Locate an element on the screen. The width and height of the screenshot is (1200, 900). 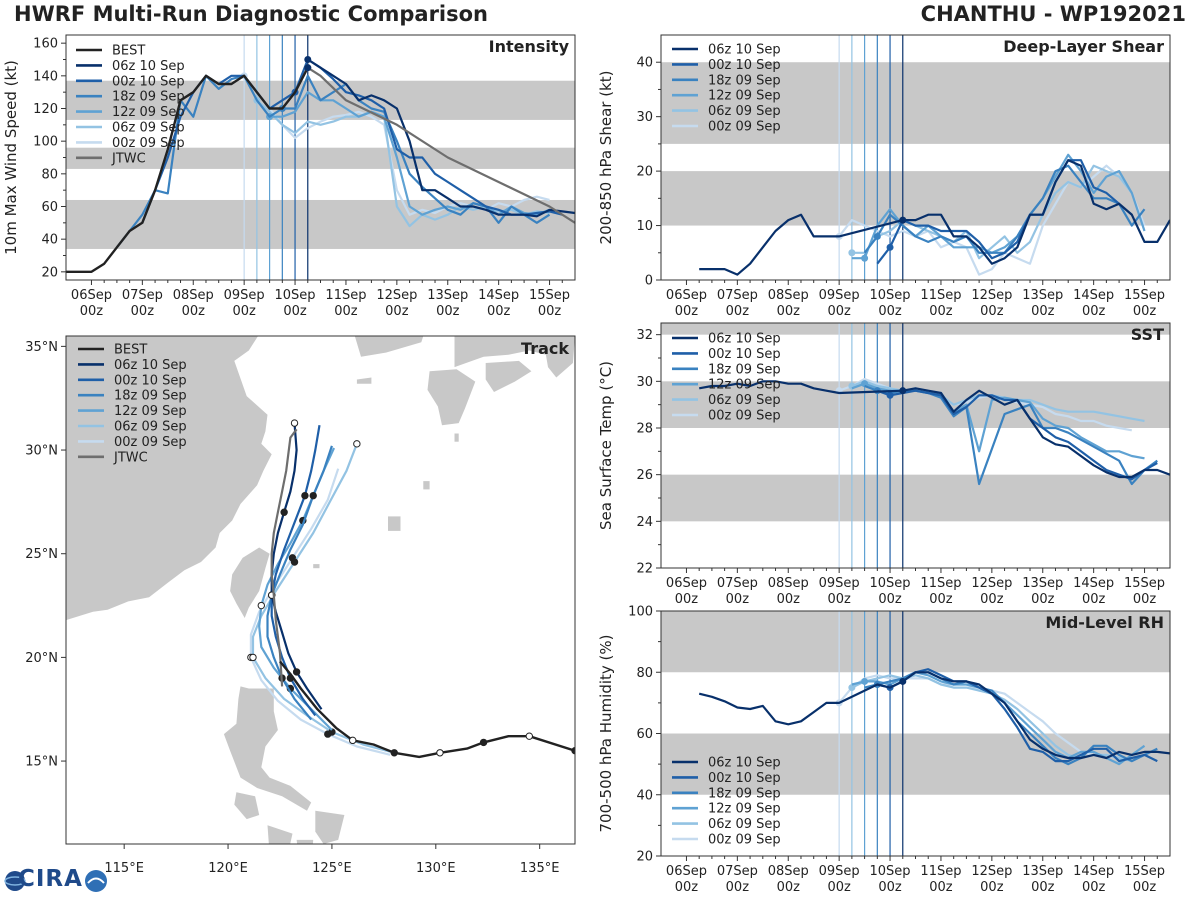
shear-xtick-label: 13Sep is located at coordinates (1042, 295).